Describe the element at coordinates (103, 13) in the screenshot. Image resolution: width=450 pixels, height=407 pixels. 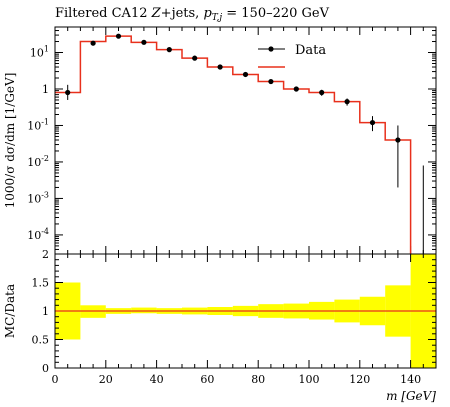
I see `chart-title-prefix: Filtered CA12` at that location.